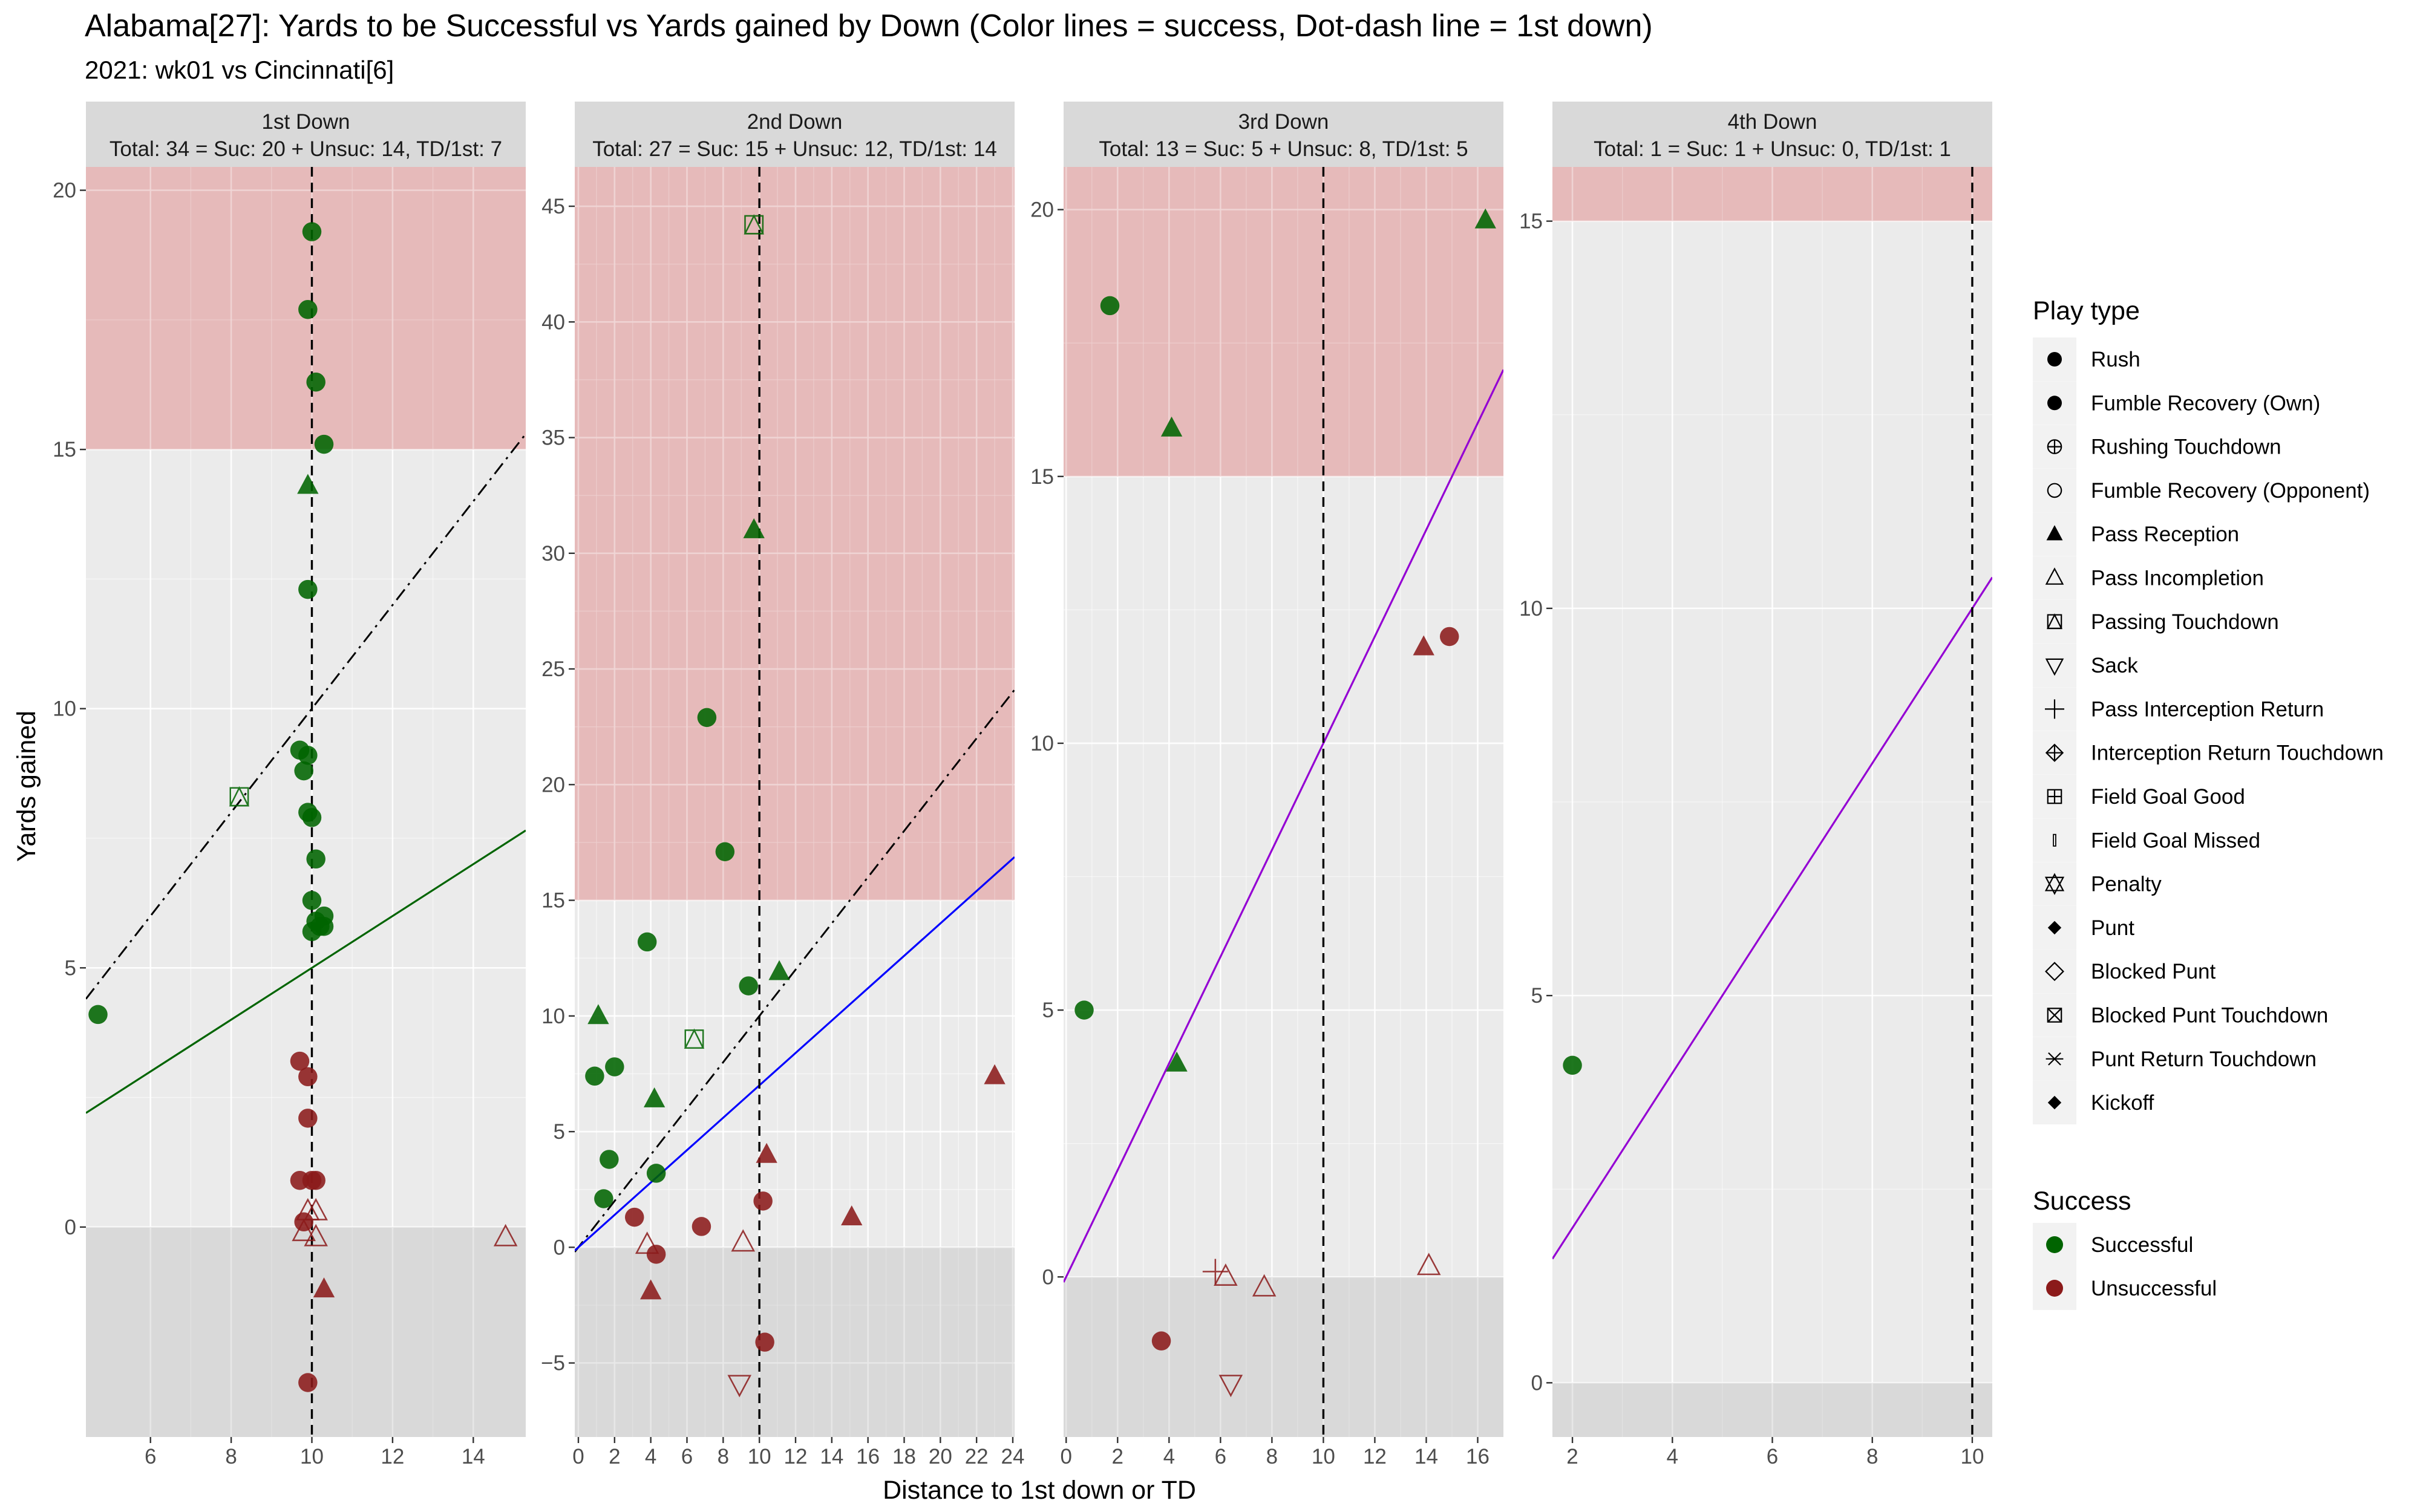 The width and height of the screenshot is (2420, 1512). I want to click on thin-bar-icon, so click(2054, 840).